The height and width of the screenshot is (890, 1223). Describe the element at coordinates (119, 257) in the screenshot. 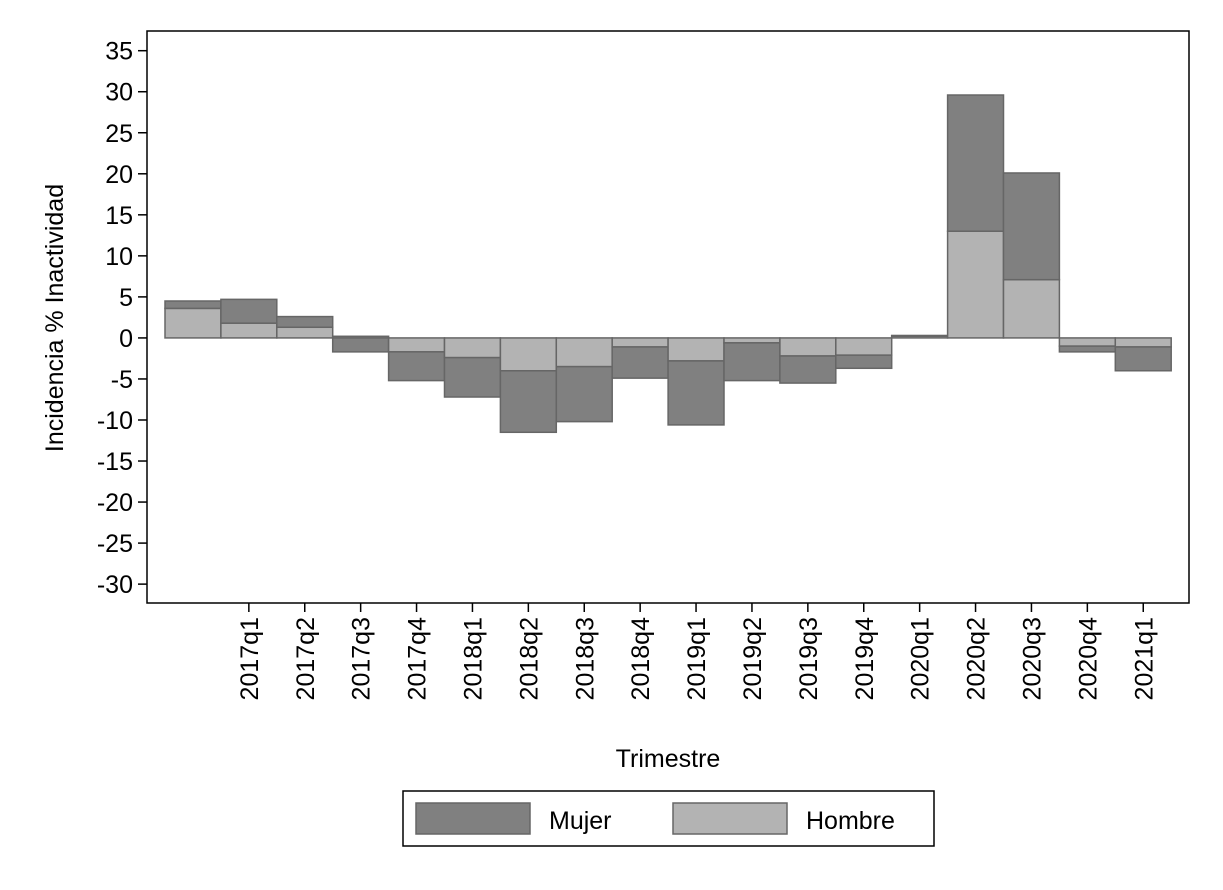

I see `y-tick-label: 10` at that location.